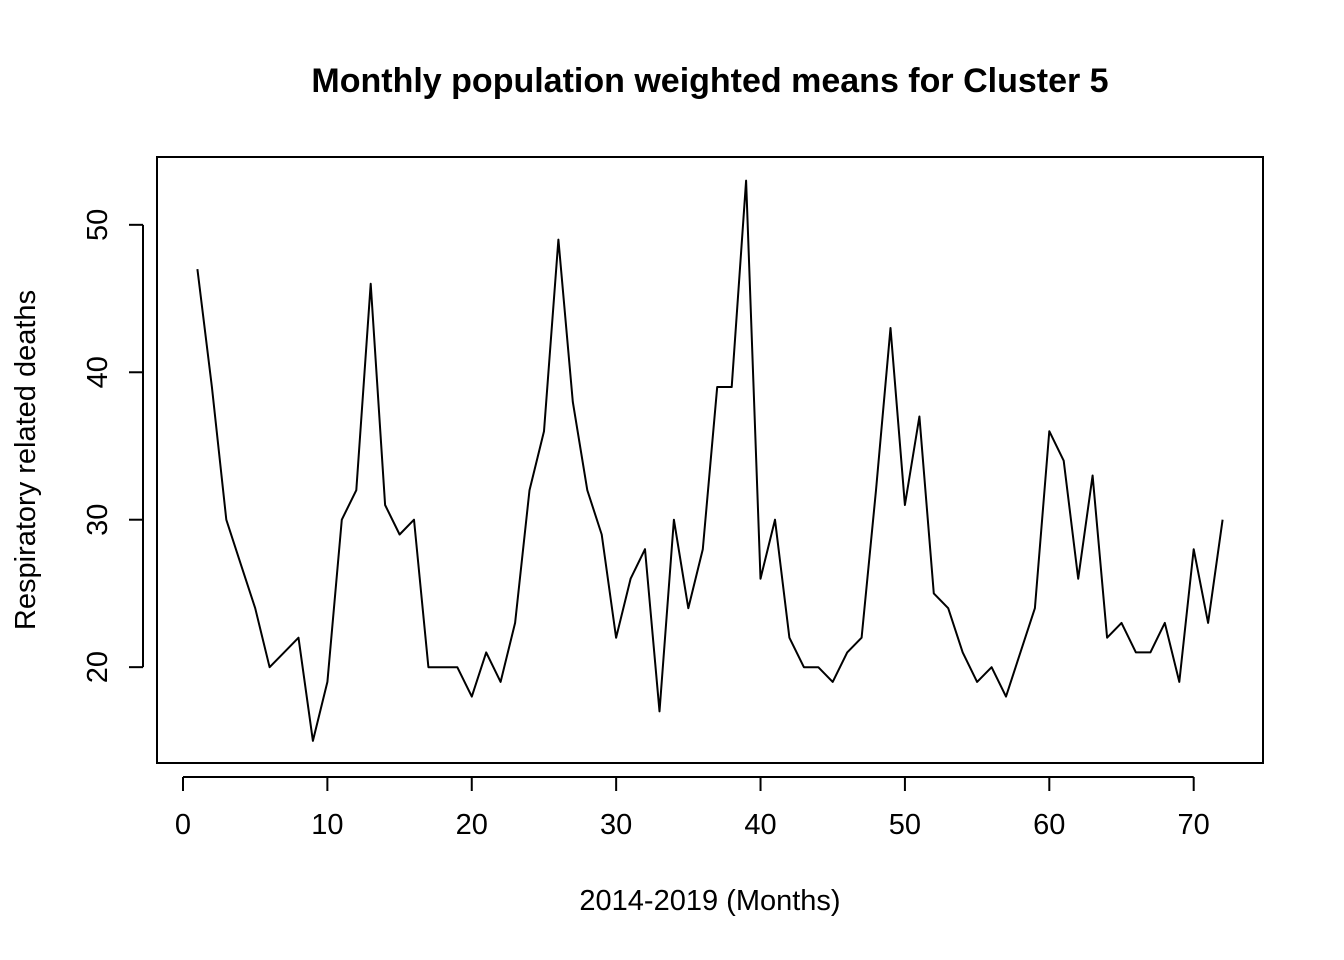 The height and width of the screenshot is (960, 1344). Describe the element at coordinates (98, 520) in the screenshot. I see `y-tick-label: 30` at that location.